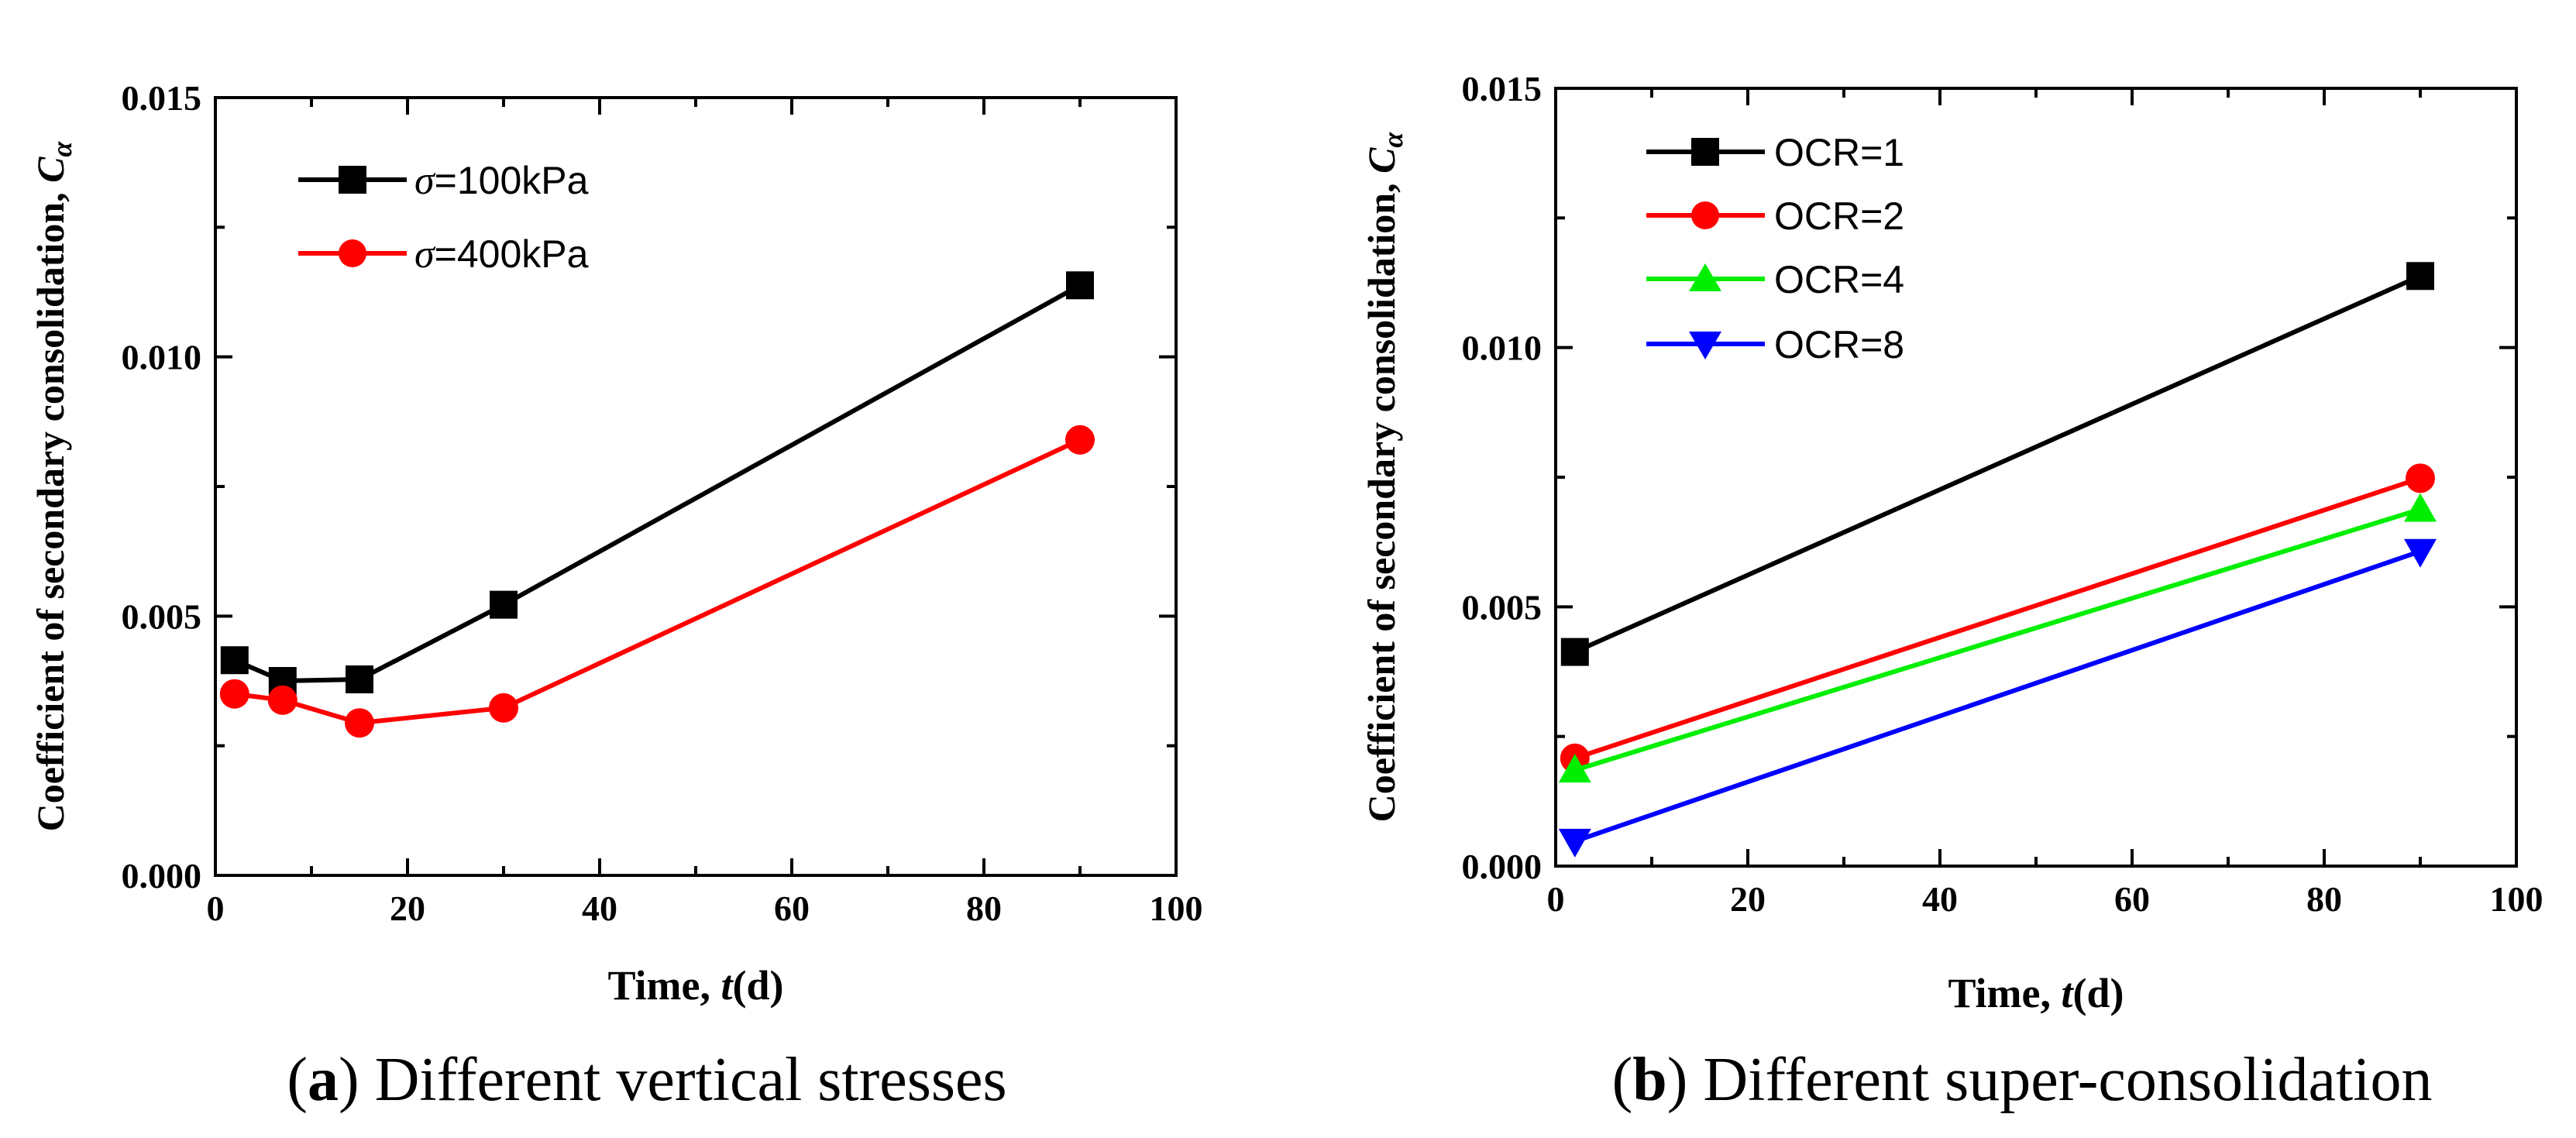 The width and height of the screenshot is (2576, 1138). I want to click on series-OCR=1, so click(1997, 464).